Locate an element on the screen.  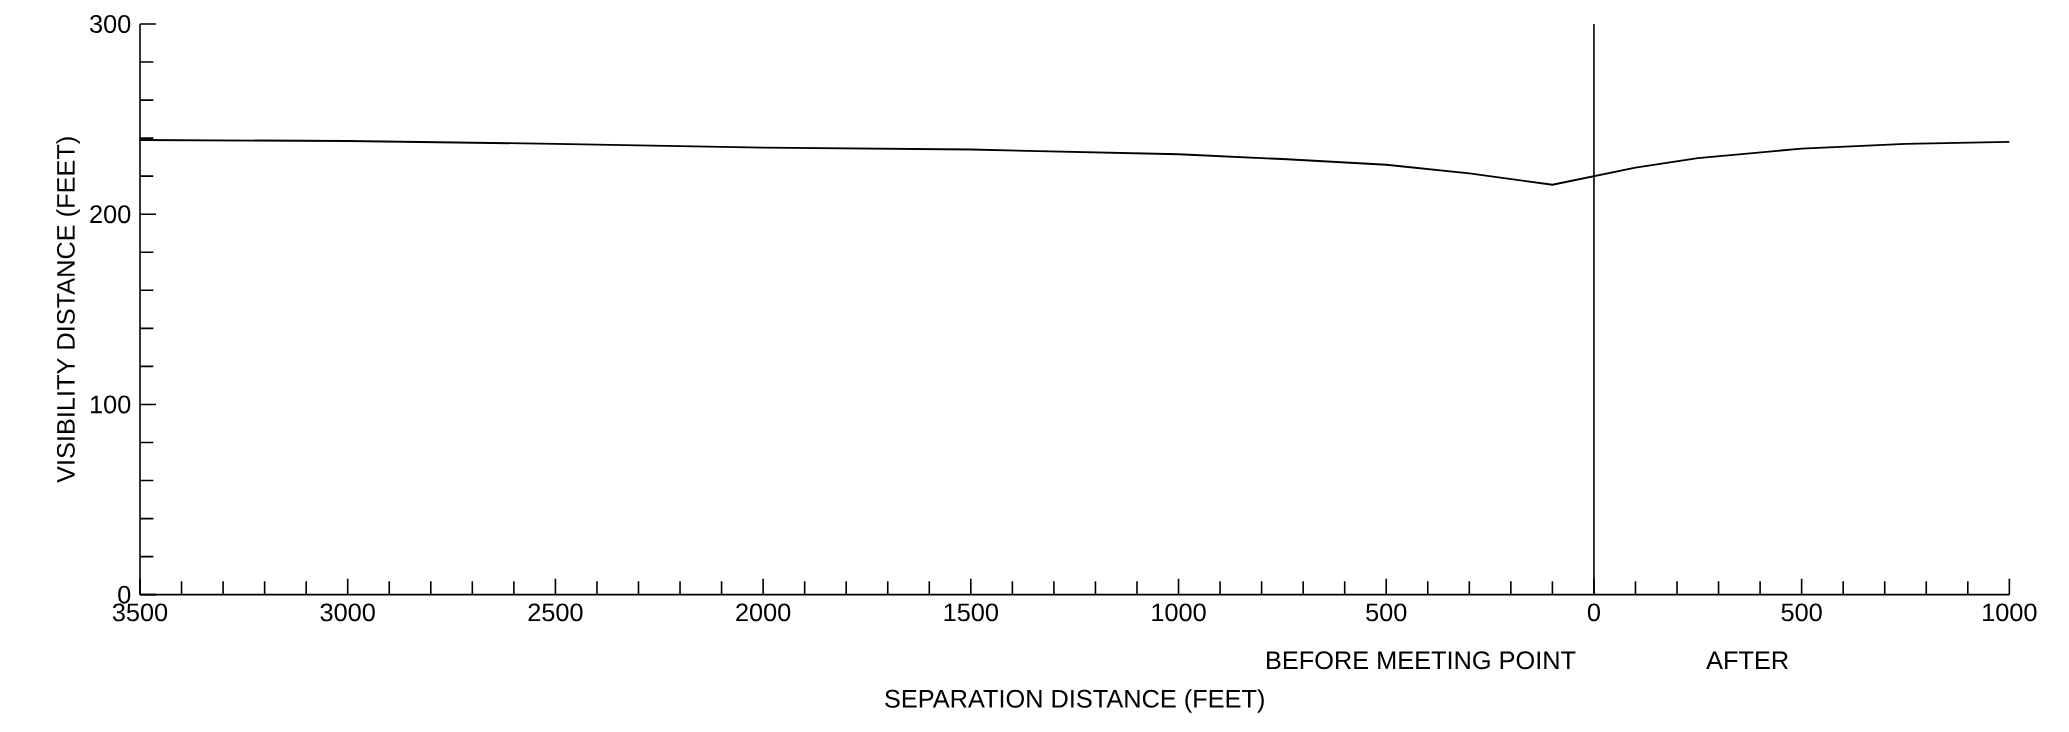
y-tick-label: 300 is located at coordinates (110, 24).